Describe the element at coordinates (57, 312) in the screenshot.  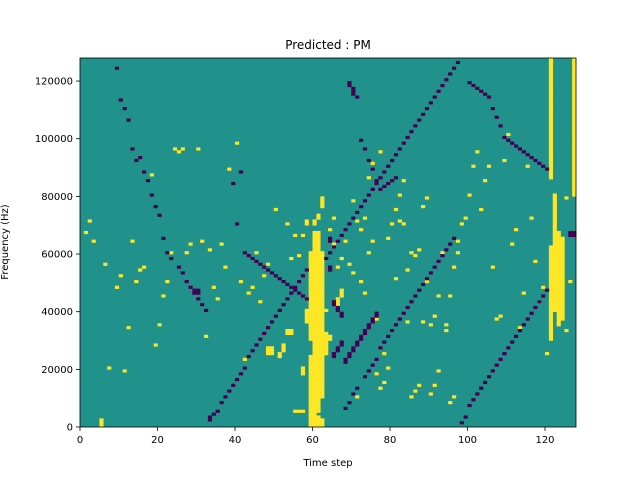
I see `y-tick-label: 40000` at that location.